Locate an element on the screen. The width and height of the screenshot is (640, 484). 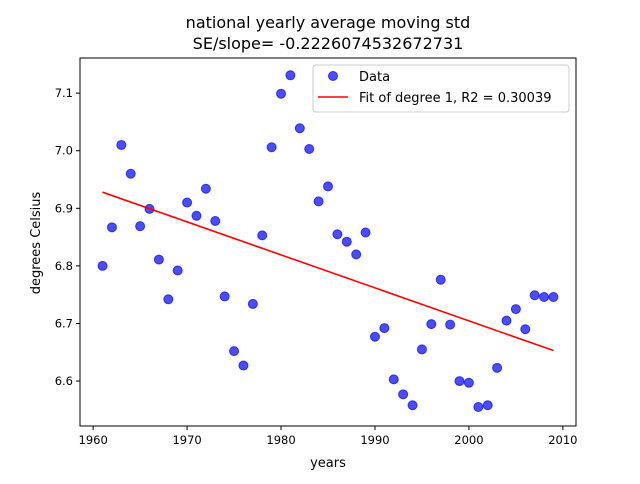
legend-data-label: Data is located at coordinates (374, 77).